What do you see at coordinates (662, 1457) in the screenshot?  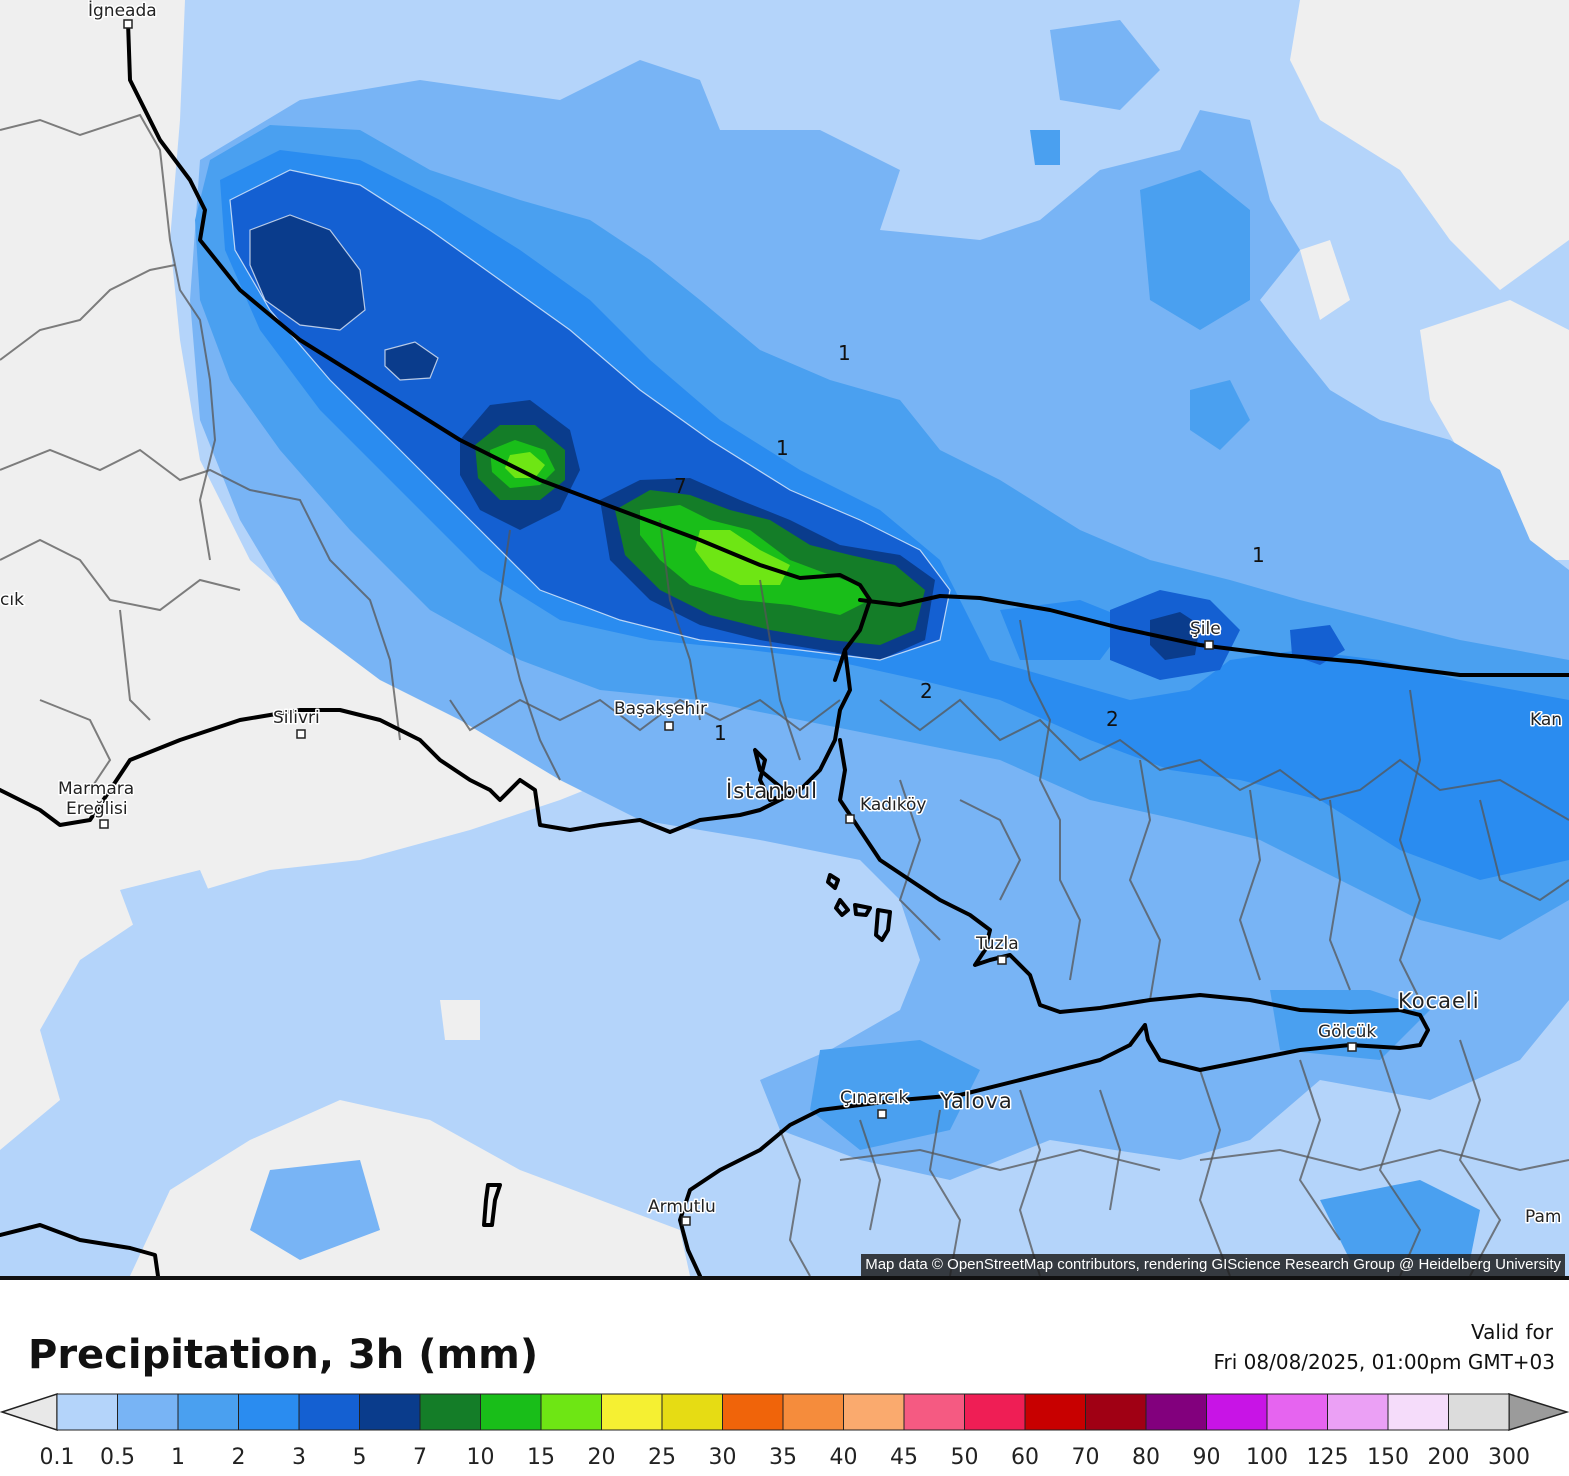 I see `scale-tick-label: 25` at bounding box center [662, 1457].